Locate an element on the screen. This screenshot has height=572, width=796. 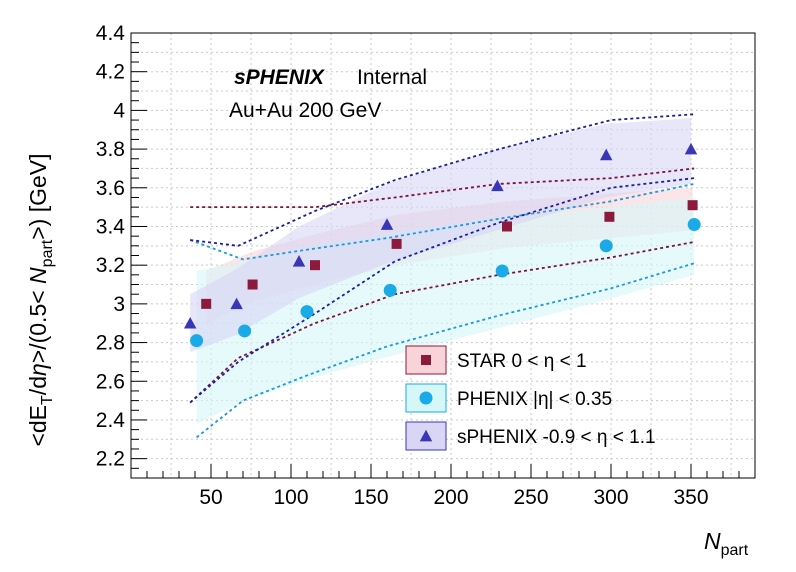
x-axis-title-main: N is located at coordinates (712, 541).